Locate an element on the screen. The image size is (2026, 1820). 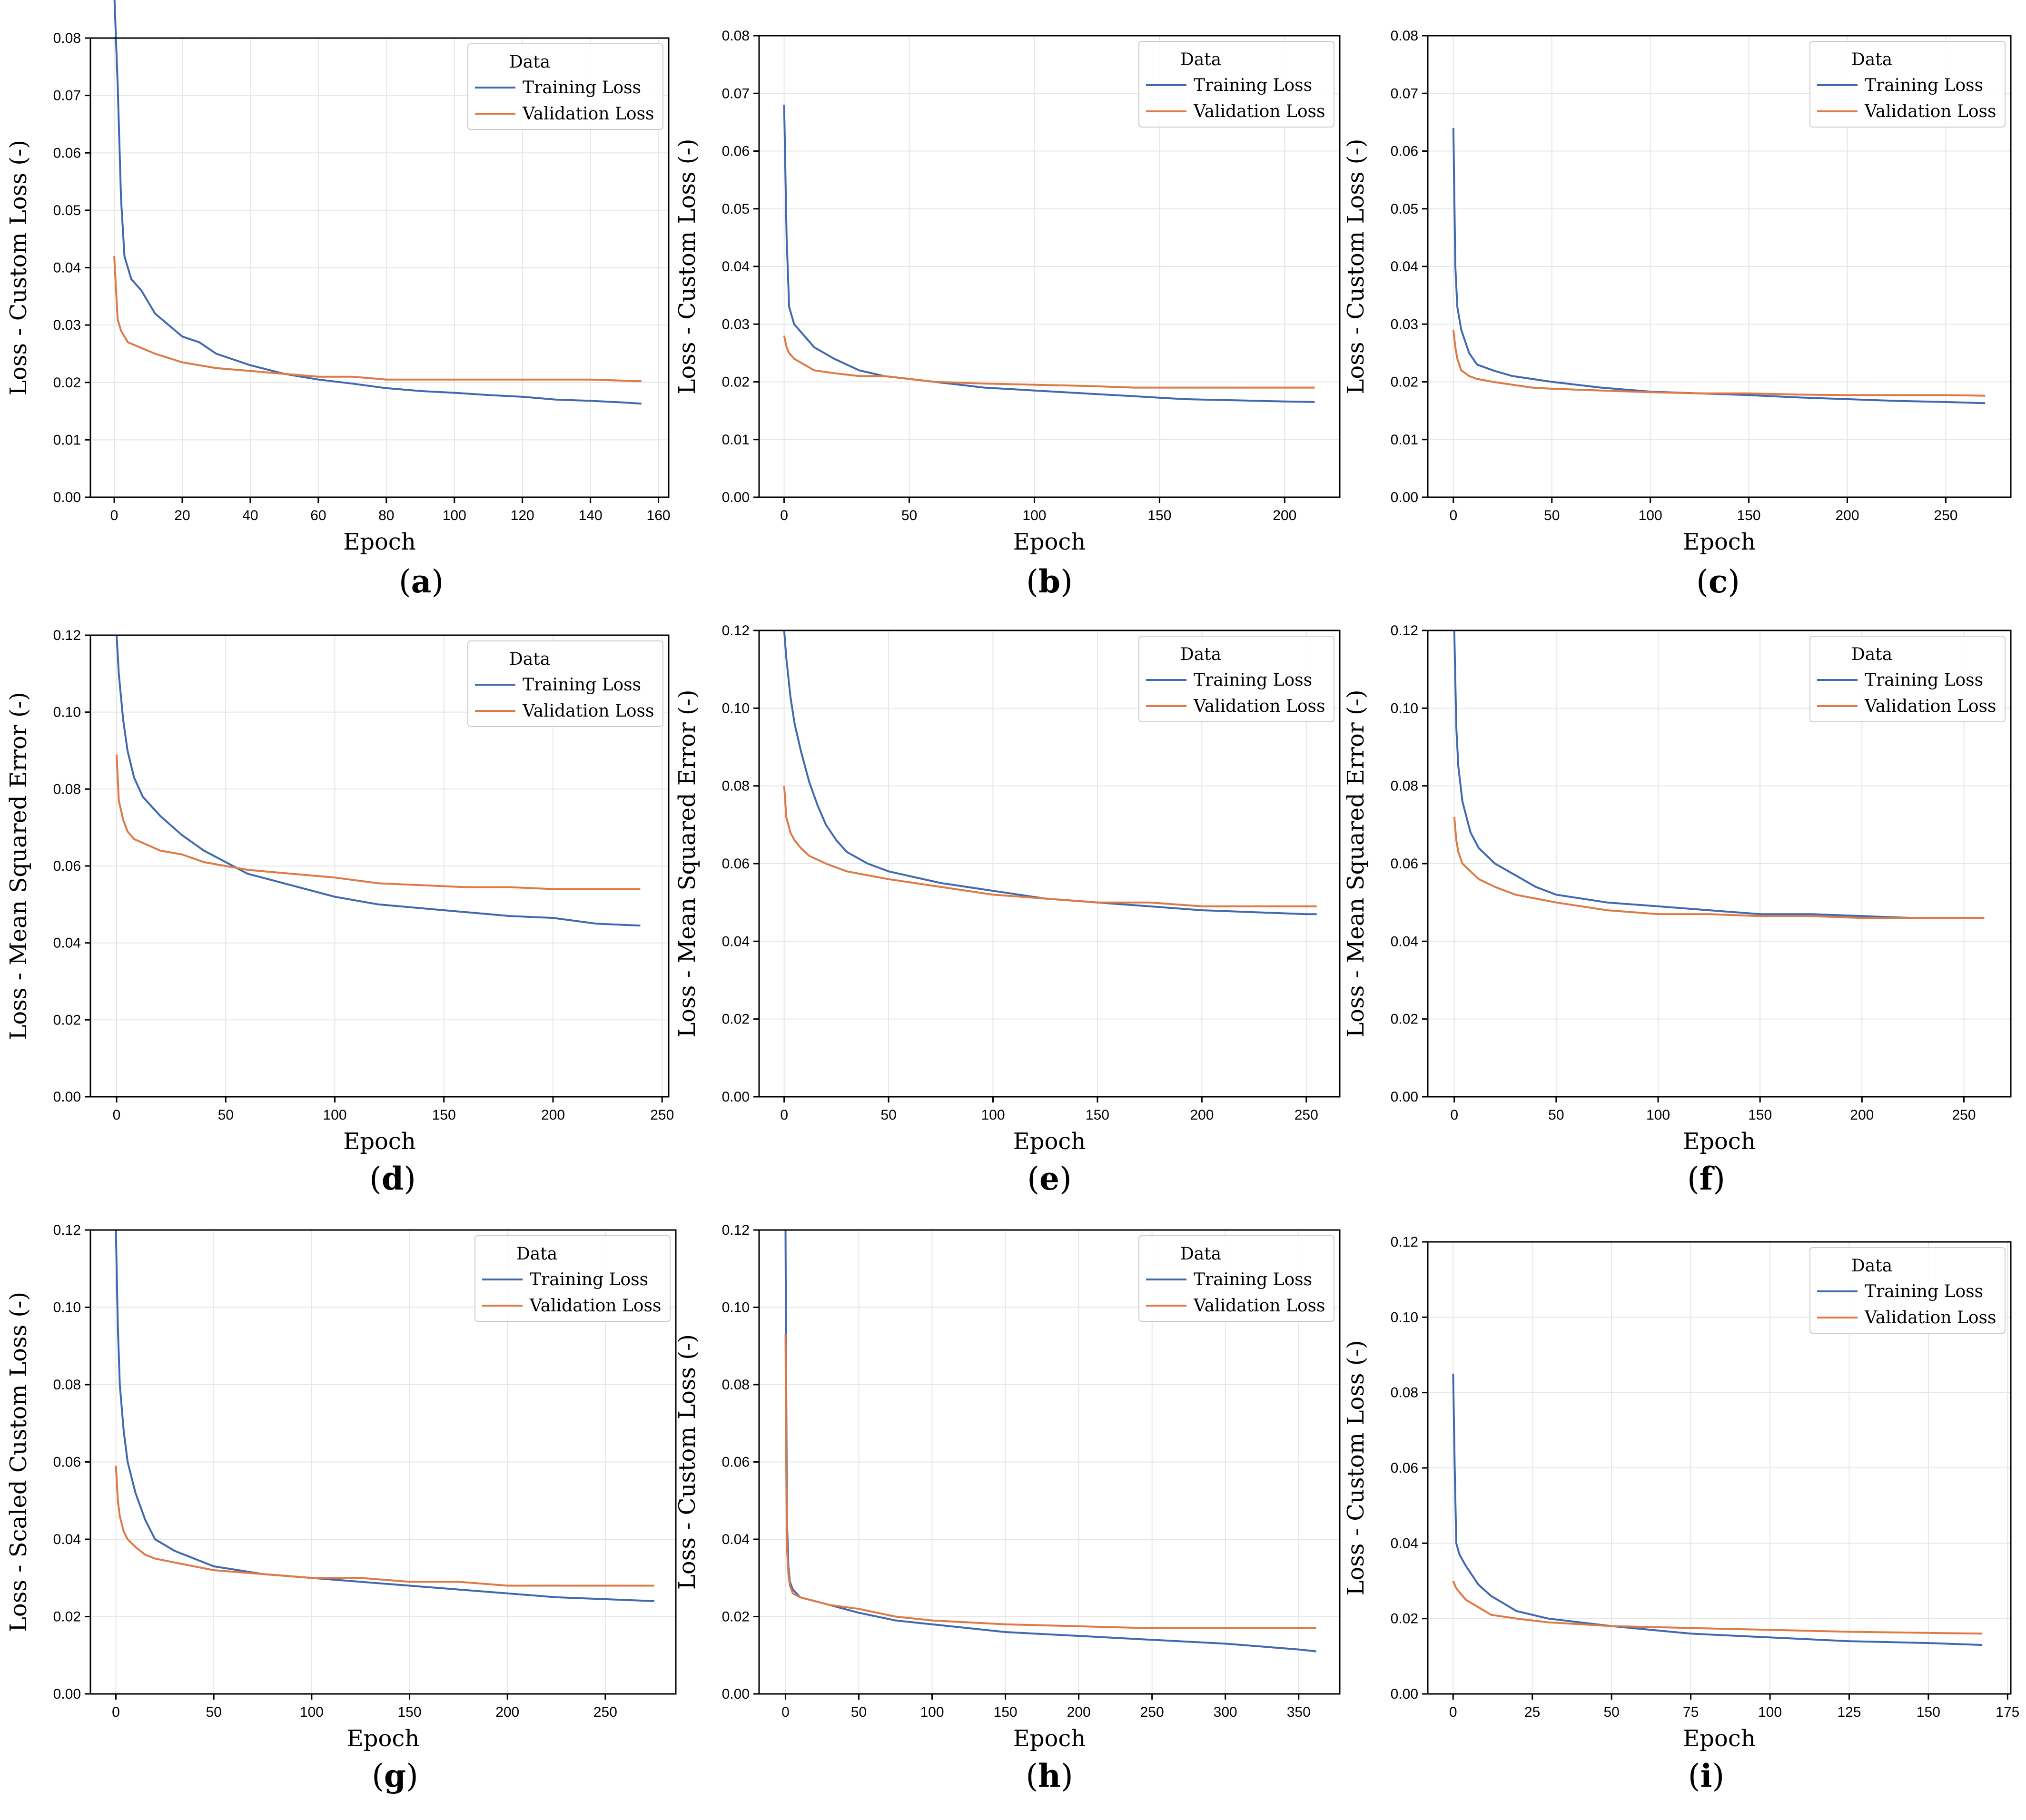
x-tick-label: 125 is located at coordinates (1849, 1712).